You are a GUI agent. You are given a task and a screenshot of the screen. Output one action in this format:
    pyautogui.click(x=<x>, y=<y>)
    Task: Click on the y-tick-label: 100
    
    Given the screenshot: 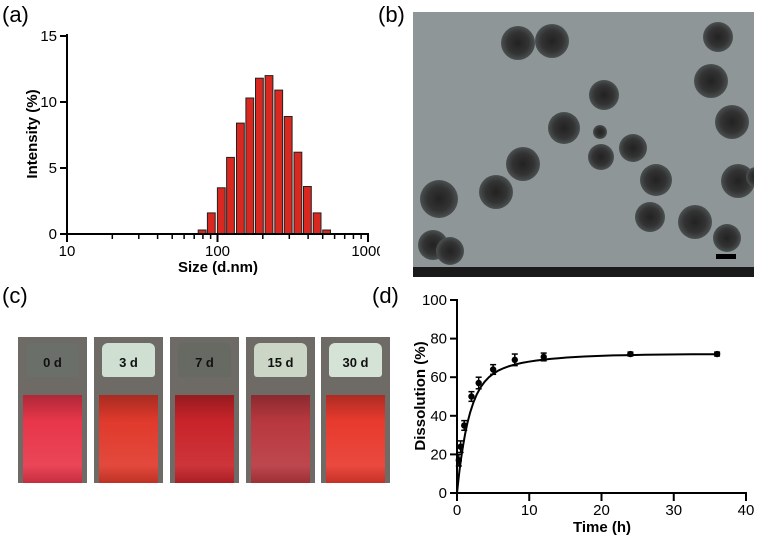 What is the action you would take?
    pyautogui.click(x=434, y=300)
    